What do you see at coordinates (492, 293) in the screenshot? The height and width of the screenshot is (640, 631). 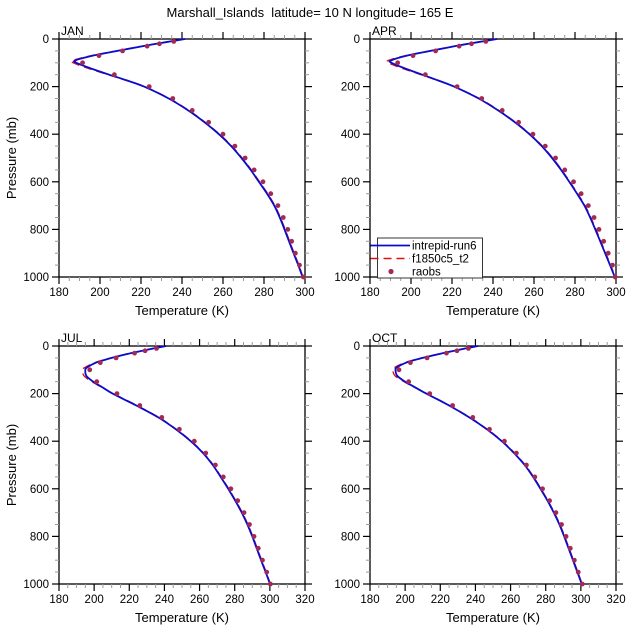 I see `x-tick-label: 240` at bounding box center [492, 293].